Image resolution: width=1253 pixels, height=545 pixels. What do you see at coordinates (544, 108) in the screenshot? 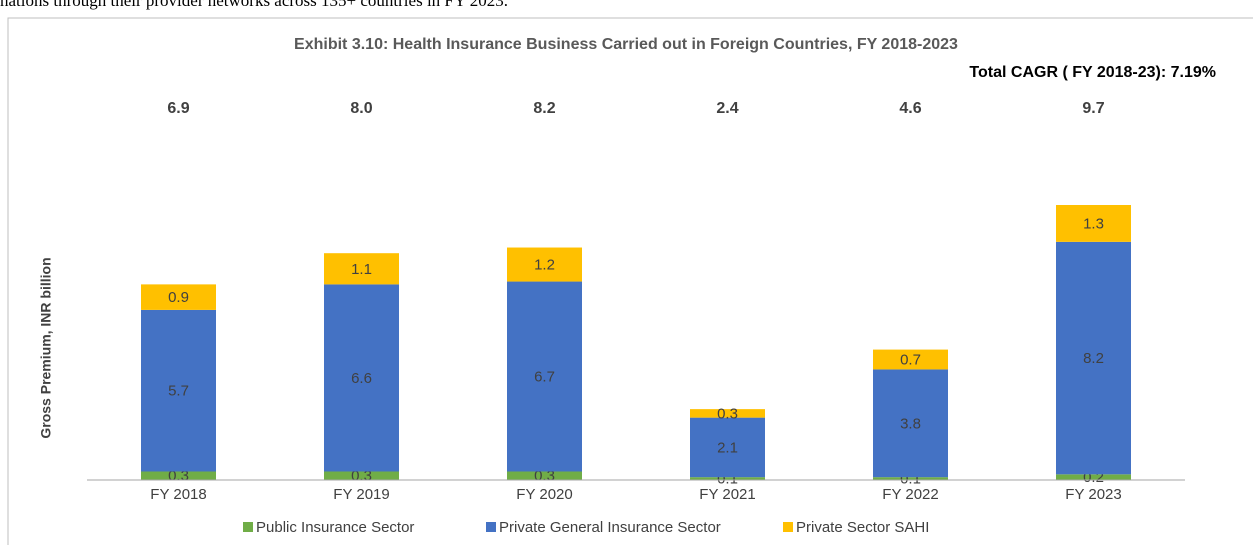
I see `total-label: 8.2` at bounding box center [544, 108].